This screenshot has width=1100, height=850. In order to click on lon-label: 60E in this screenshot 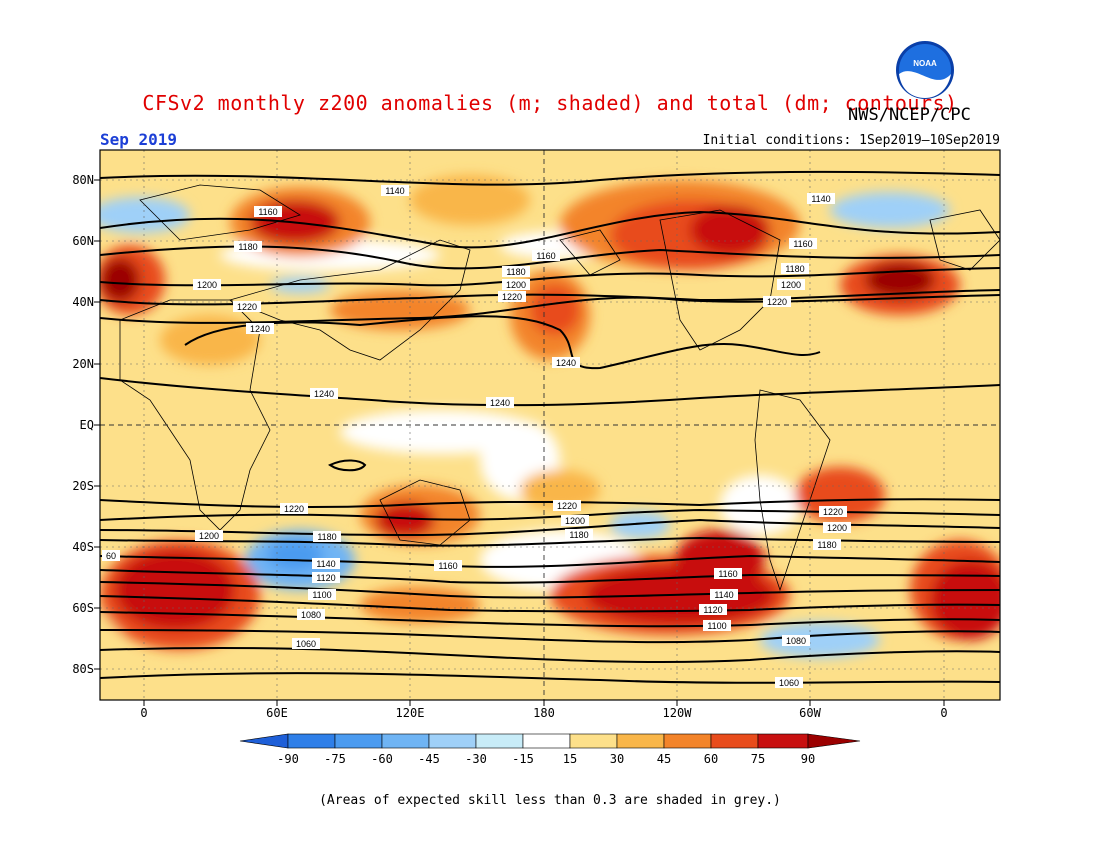, I will do `click(277, 713)`.